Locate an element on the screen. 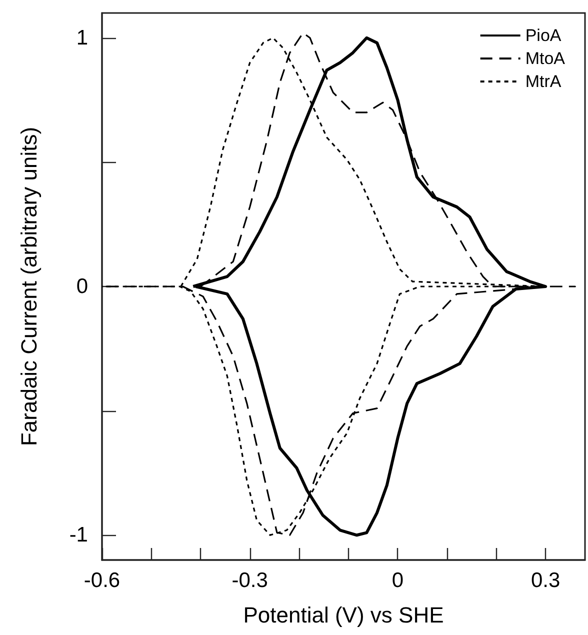 This screenshot has height=635, width=588. legend-label: MtoA is located at coordinates (545, 58).